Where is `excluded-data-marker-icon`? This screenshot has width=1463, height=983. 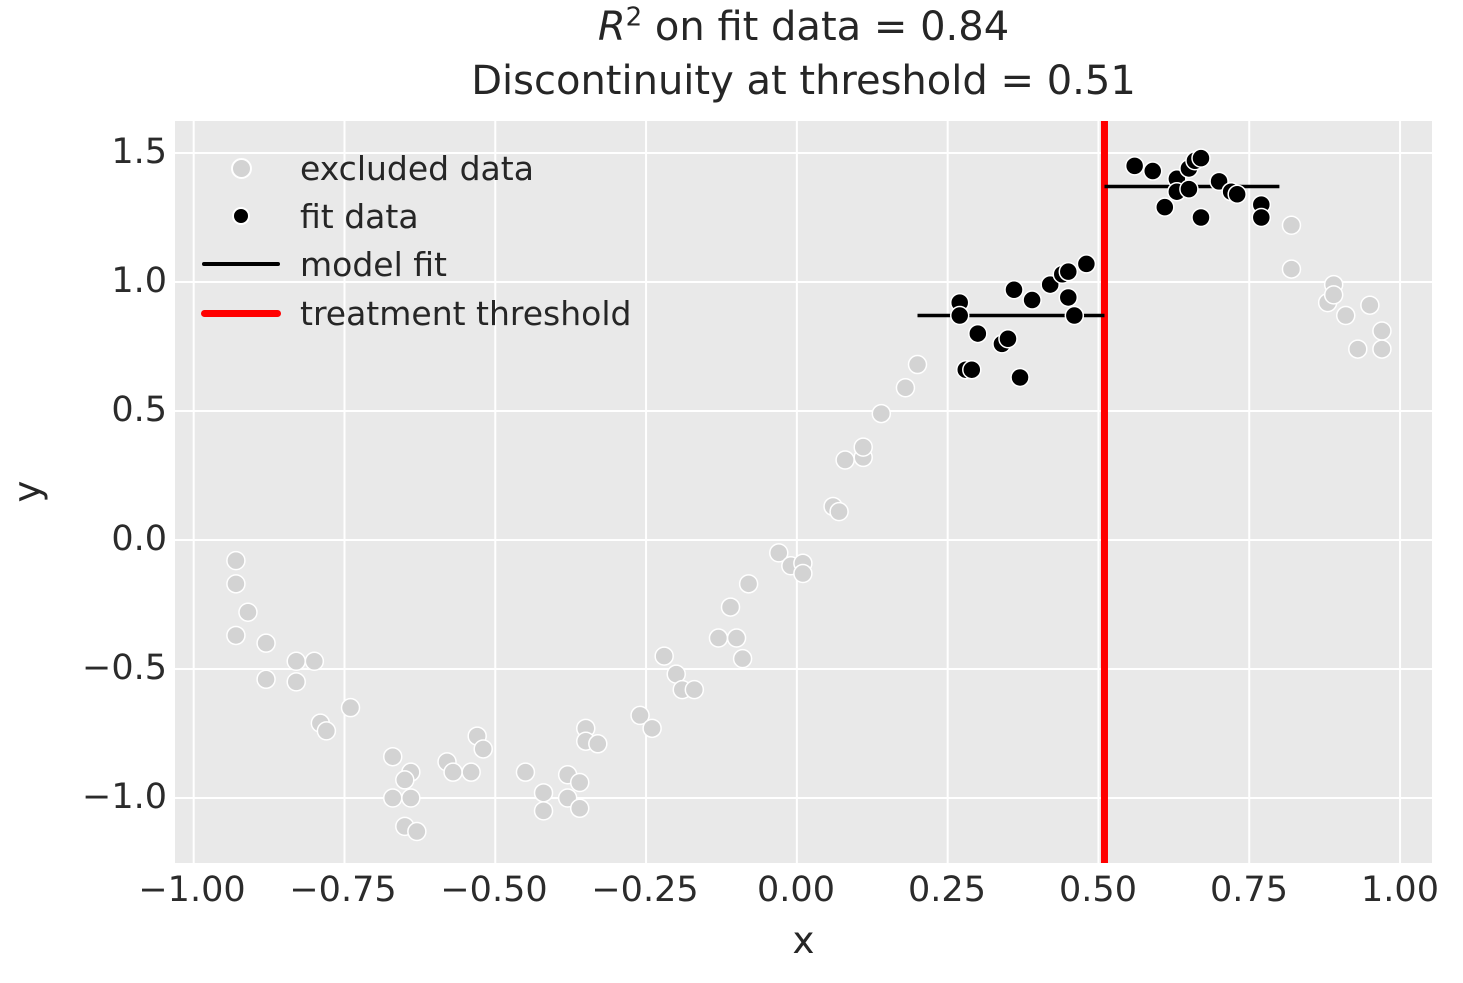 excluded-data-marker-icon is located at coordinates (241, 168).